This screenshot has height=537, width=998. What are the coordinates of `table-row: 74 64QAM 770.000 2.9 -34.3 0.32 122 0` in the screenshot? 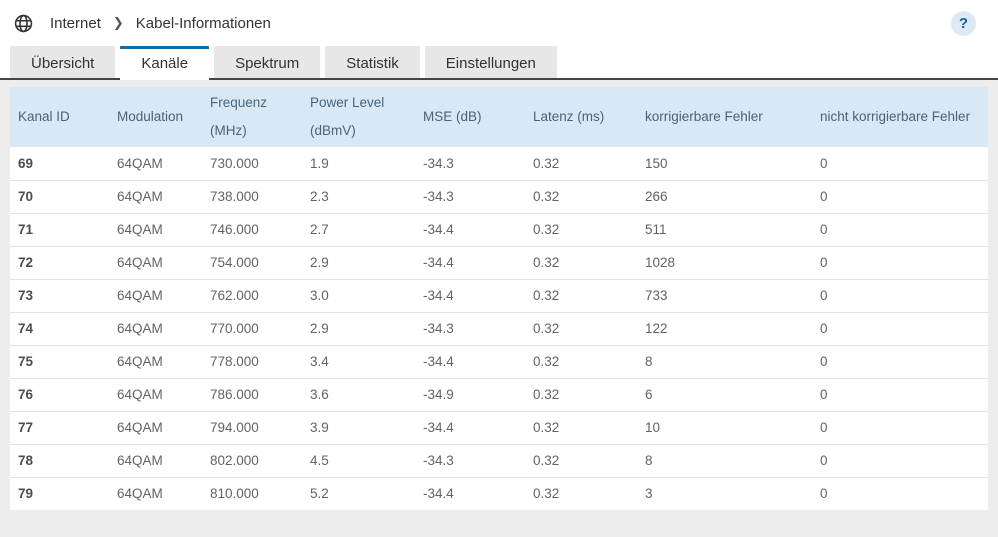 It's located at (499, 328).